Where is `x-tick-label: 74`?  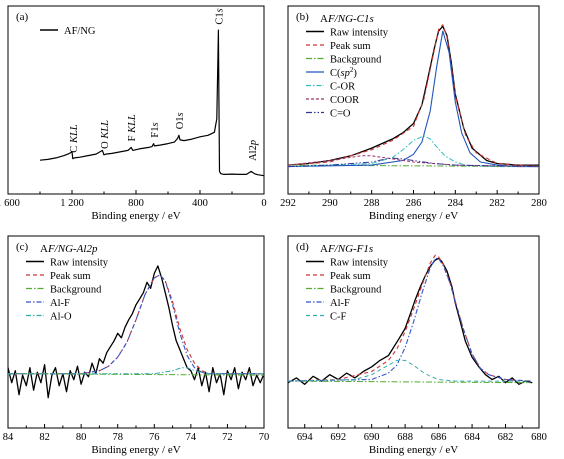
x-tick-label: 74 is located at coordinates (191, 437).